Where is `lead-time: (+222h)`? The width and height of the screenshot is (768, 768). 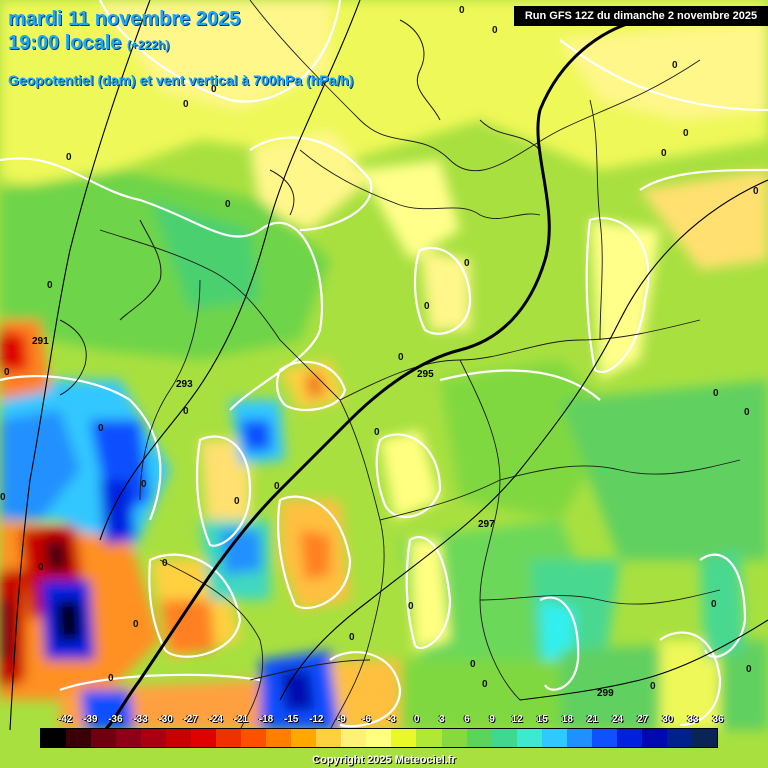
lead-time: (+222h) is located at coordinates (148, 45).